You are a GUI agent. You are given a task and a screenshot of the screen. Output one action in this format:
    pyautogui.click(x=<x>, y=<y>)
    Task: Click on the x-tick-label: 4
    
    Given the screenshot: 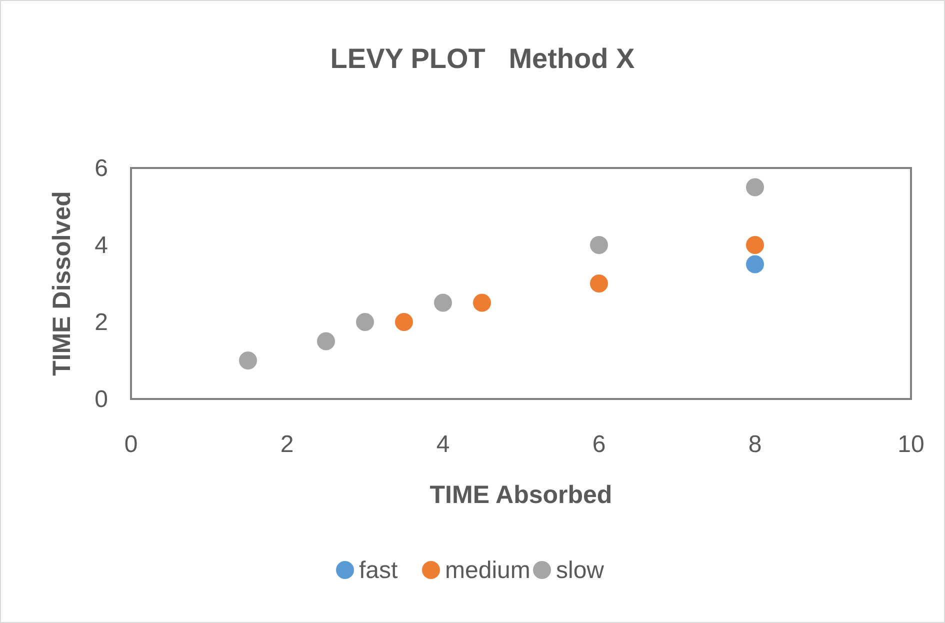 What is the action you would take?
    pyautogui.click(x=443, y=444)
    